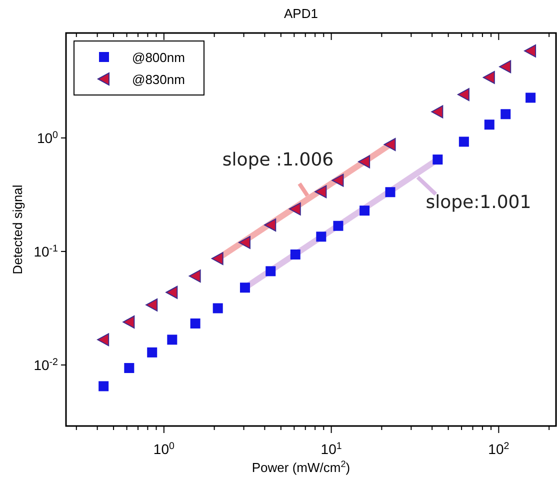  What do you see at coordinates (301, 467) in the screenshot?
I see `x-axis-title: Power (mW/cm$^{2}$)` at bounding box center [301, 467].